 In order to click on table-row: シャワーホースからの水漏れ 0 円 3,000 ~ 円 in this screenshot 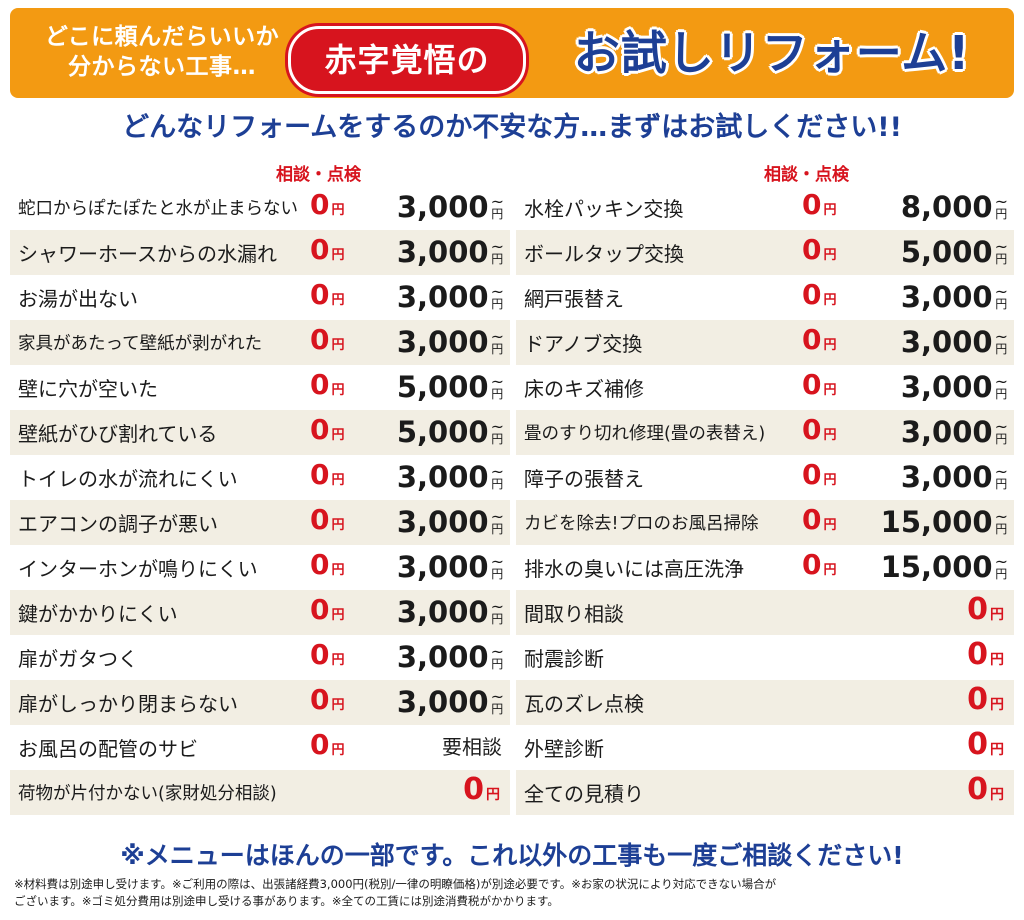, I will do `click(260, 252)`.